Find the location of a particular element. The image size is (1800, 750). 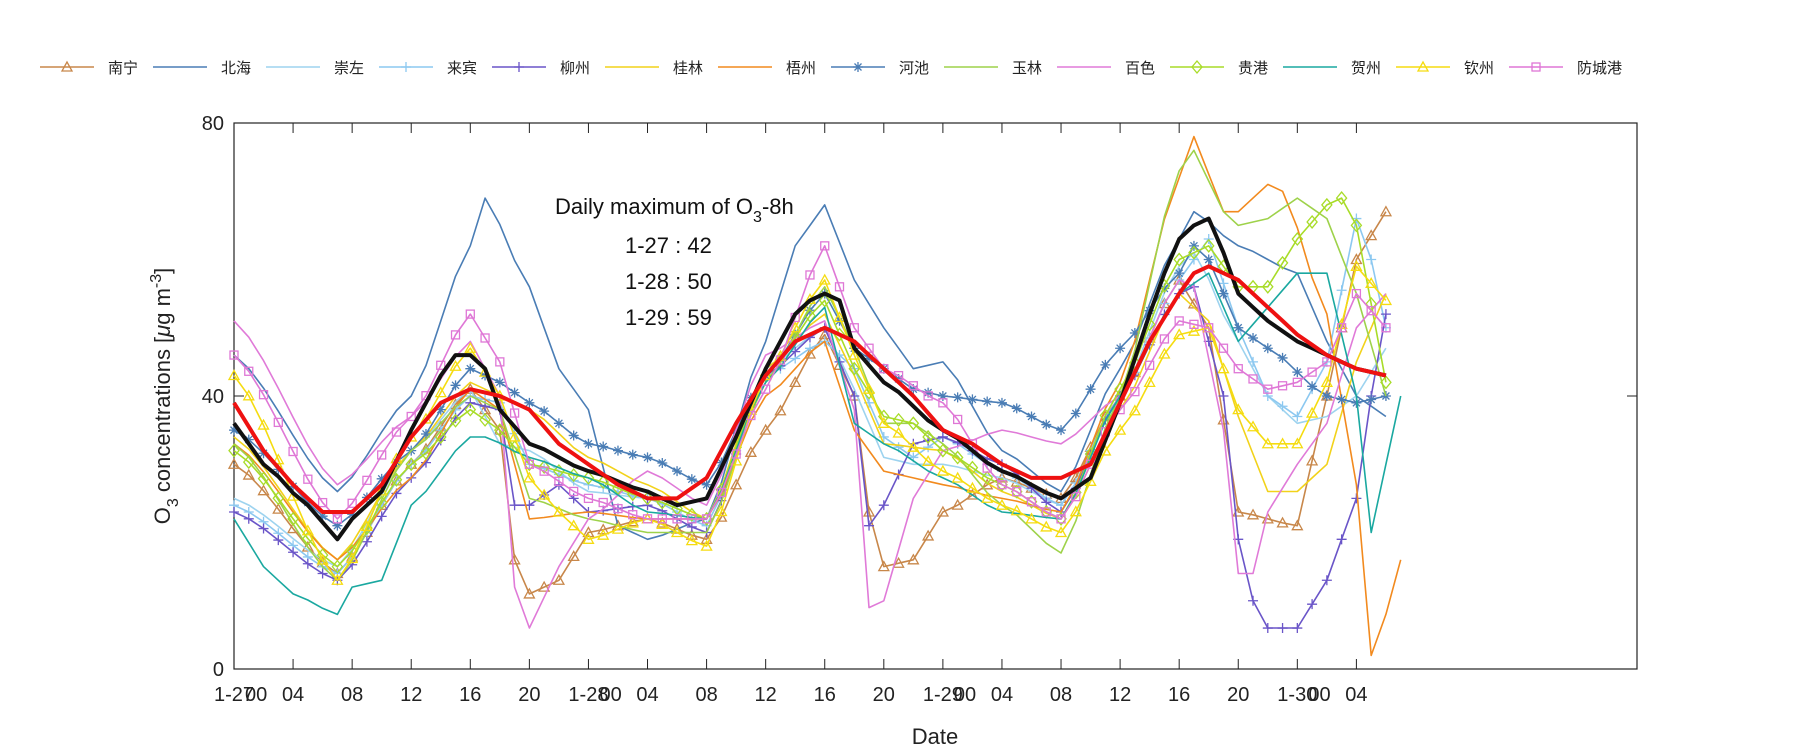

legend-item: 河池 is located at coordinates (880, 68).